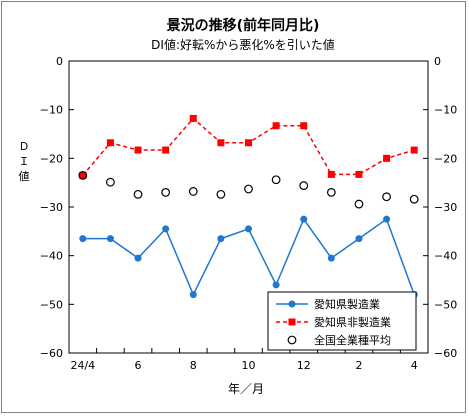  I want to click on x-tick-label: 12, so click(304, 365).